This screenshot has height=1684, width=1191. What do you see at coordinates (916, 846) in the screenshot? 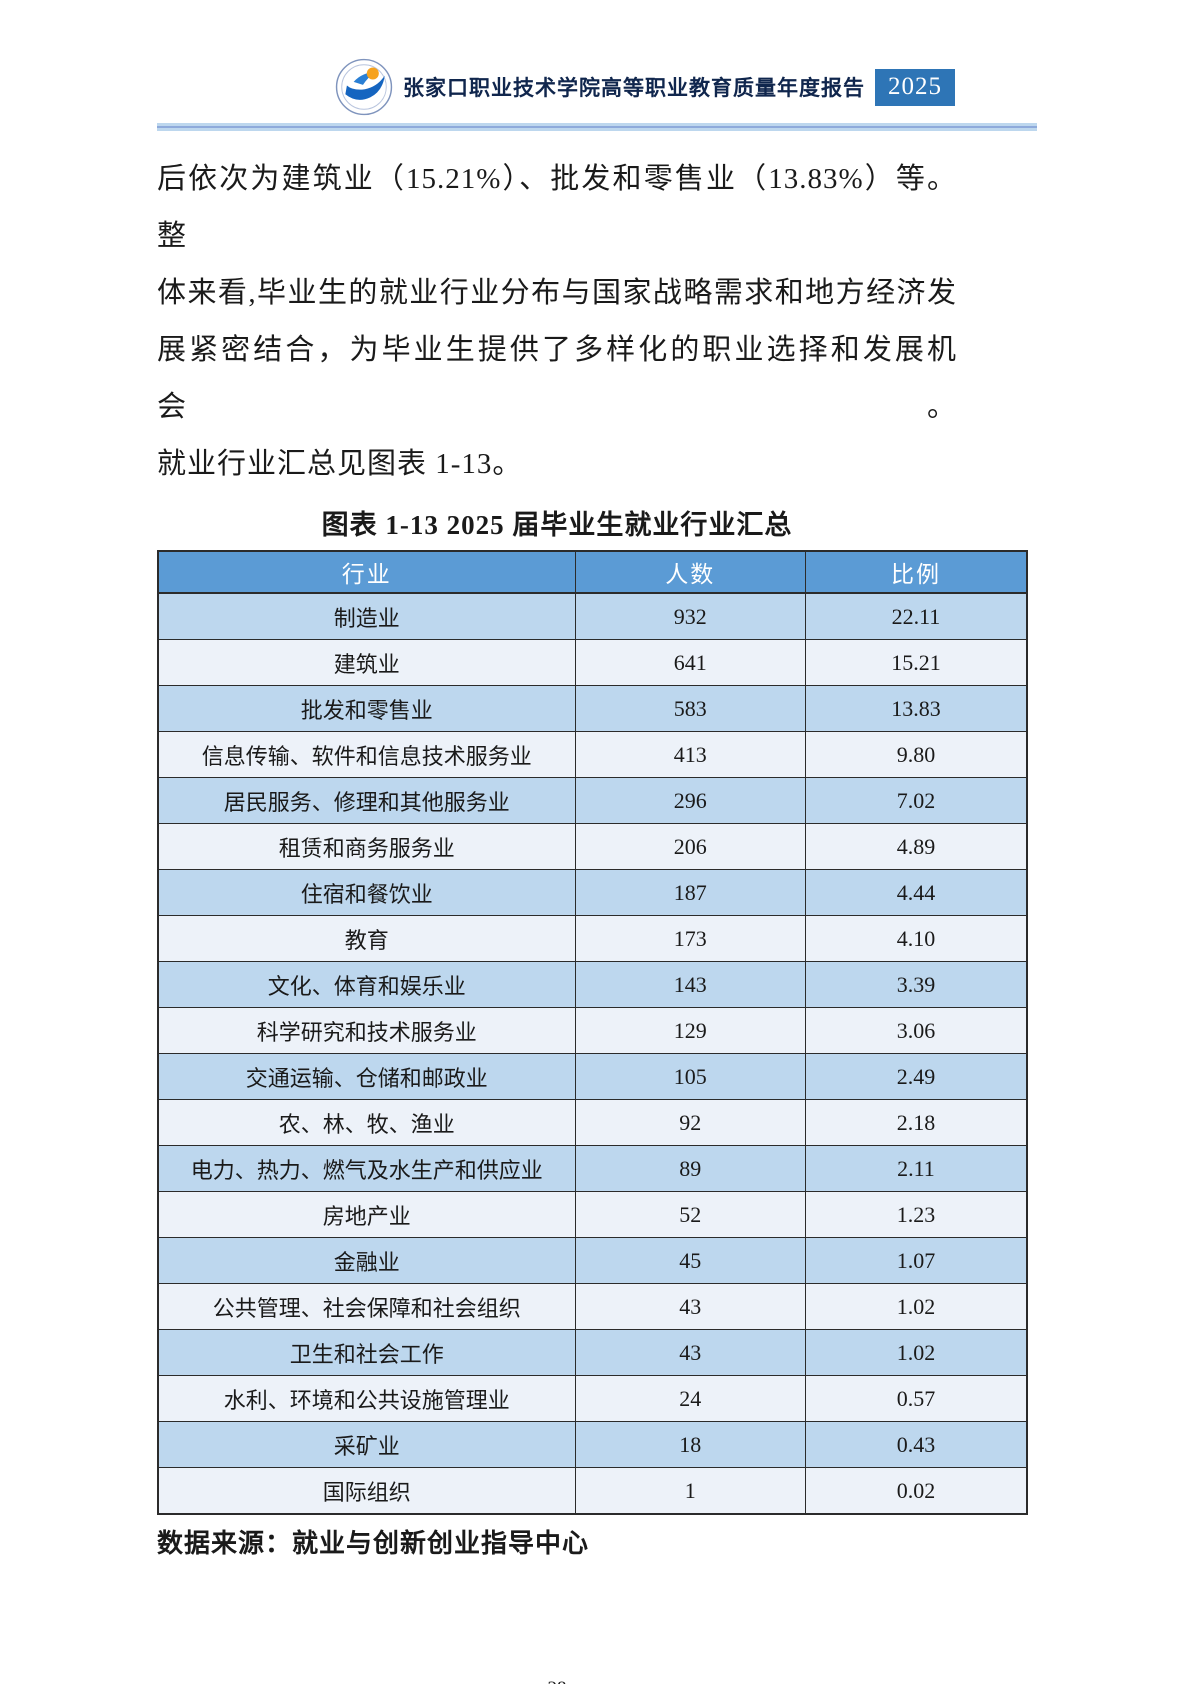
I see `ratio-cell: 4.89` at bounding box center [916, 846].